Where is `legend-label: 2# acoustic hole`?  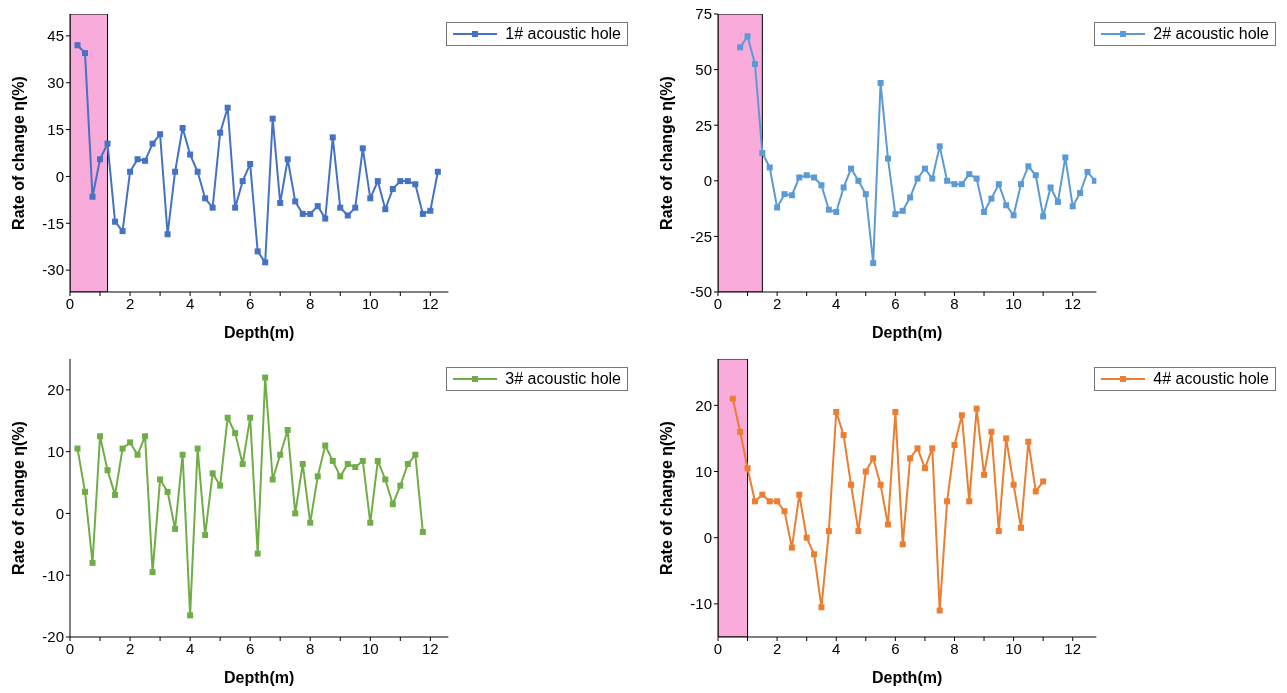 legend-label: 2# acoustic hole is located at coordinates (1211, 34).